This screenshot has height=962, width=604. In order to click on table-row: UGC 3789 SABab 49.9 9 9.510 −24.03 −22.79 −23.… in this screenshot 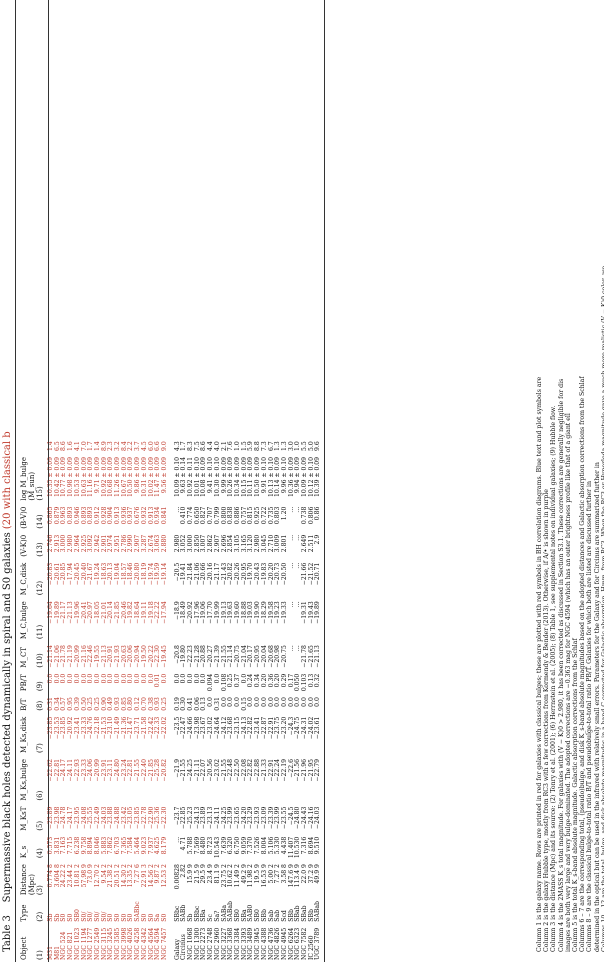, I will do `click(318, 699)`.